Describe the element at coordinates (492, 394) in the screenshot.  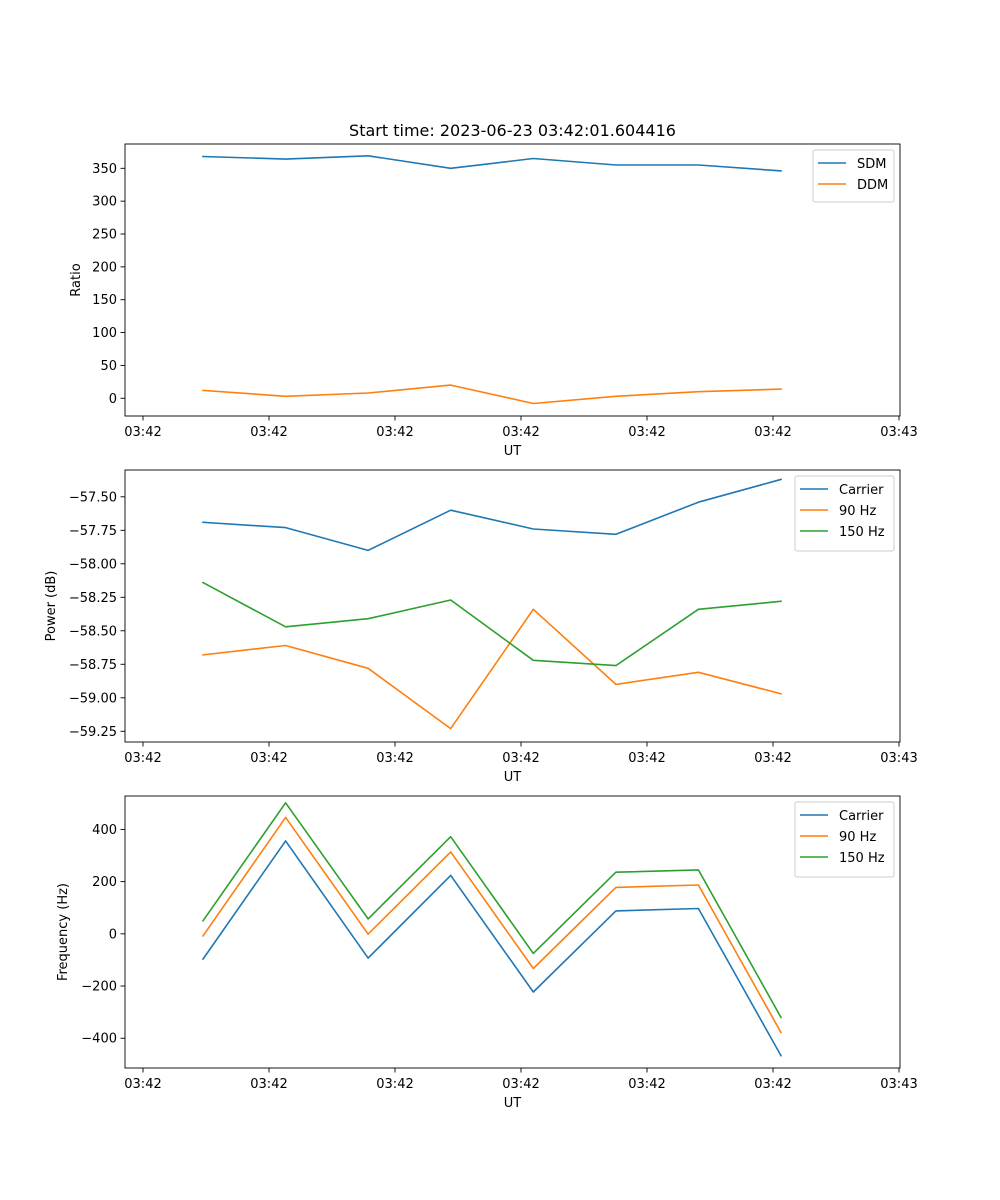
I see `series-line-ddm` at that location.